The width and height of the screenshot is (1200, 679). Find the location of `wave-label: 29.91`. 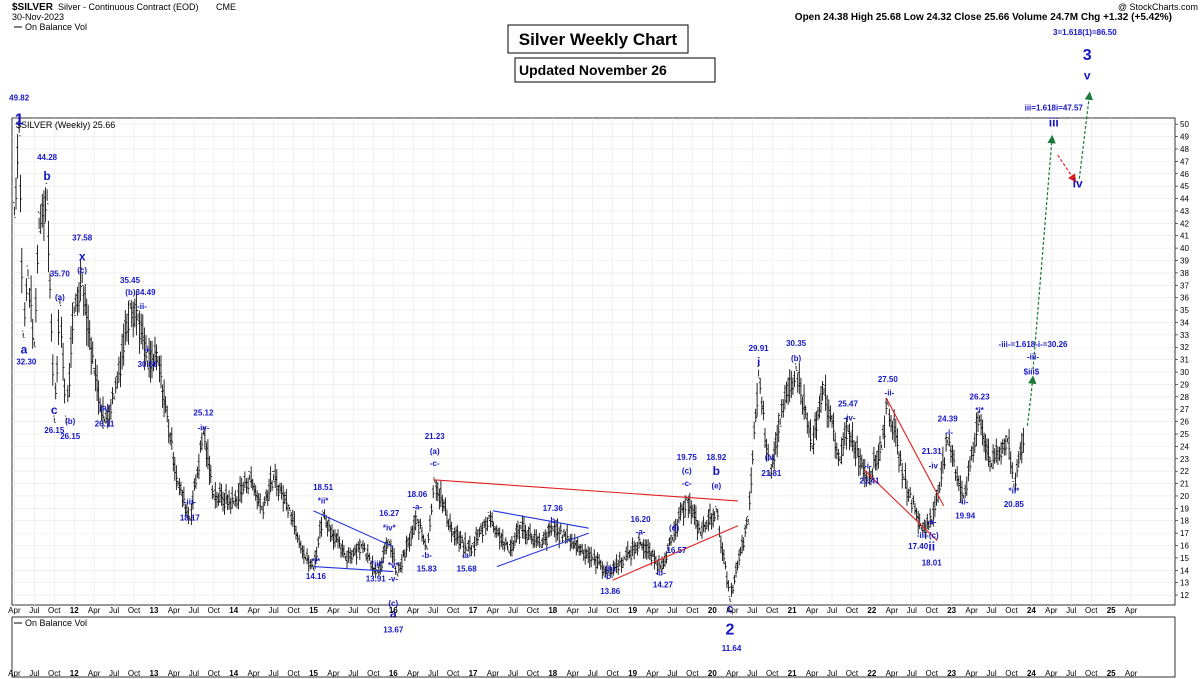

wave-label: 29.91 is located at coordinates (759, 348).